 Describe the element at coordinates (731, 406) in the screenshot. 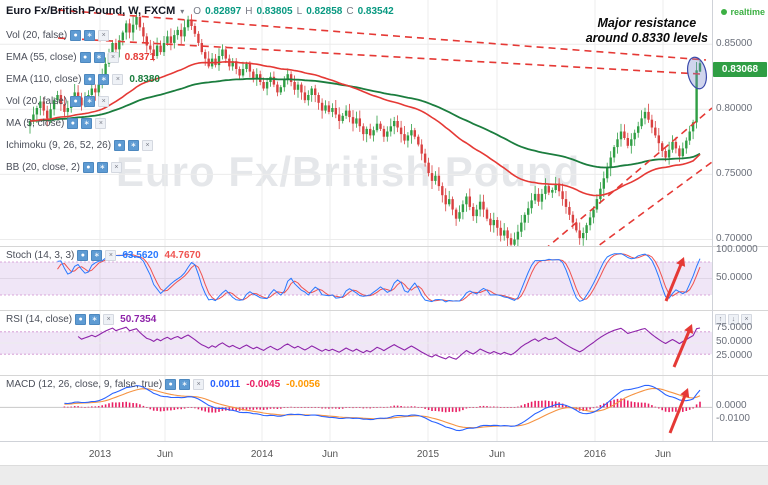

I see `price-axis-label: 0.0000` at that location.